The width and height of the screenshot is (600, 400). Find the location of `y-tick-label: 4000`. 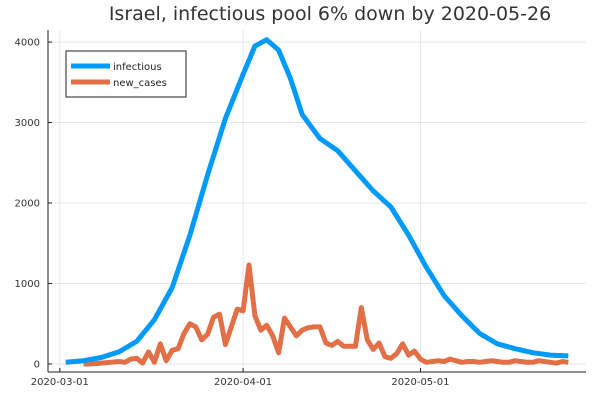

y-tick-label: 4000 is located at coordinates (27, 43).